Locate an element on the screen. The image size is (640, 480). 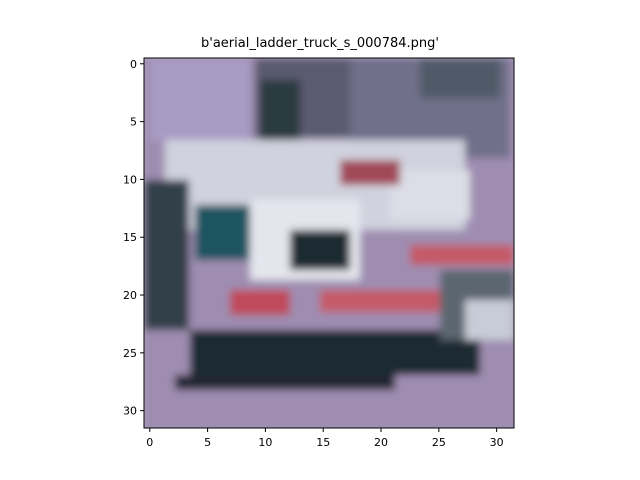
y-tick-label: 25 is located at coordinates (130, 353).